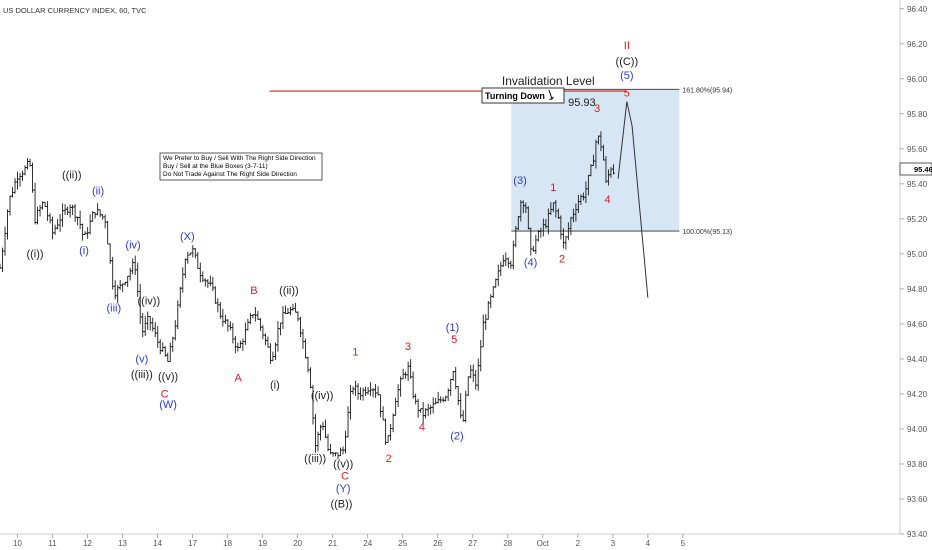 Image resolution: width=932 pixels, height=550 pixels. Describe the element at coordinates (332, 543) in the screenshot. I see `time-tick-label: 21` at that location.